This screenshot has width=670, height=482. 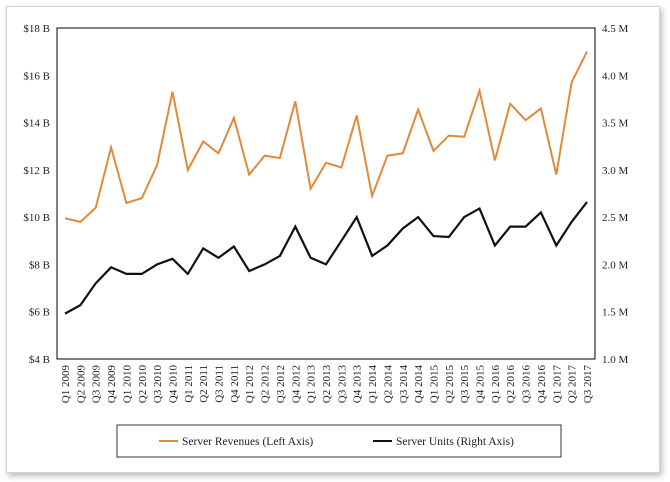 I want to click on left-tick-label: $6 B, so click(x=39, y=313).